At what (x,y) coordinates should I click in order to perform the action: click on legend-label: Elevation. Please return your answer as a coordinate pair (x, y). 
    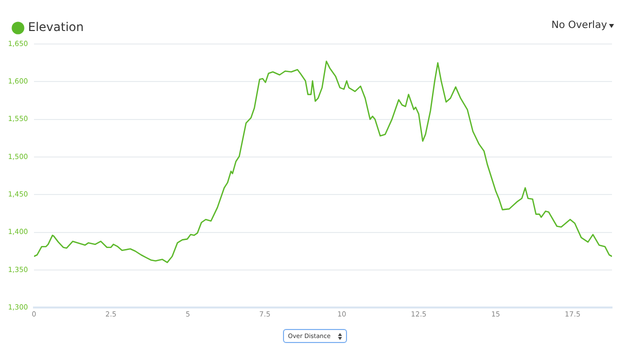
    Looking at the image, I should click on (56, 27).